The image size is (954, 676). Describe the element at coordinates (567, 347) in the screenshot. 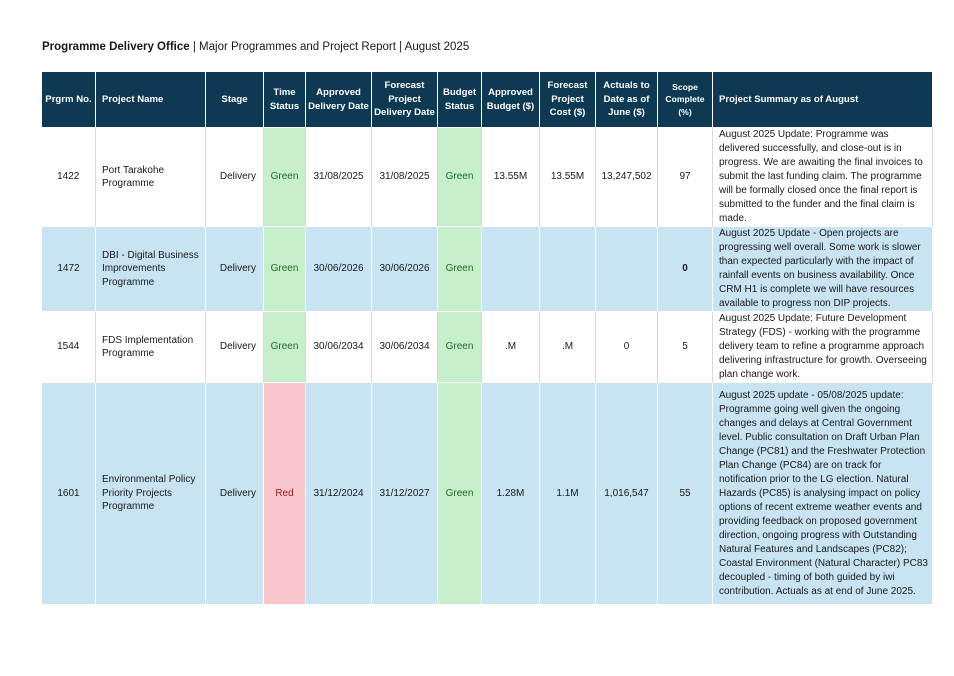

I see `forecast-cost-cell: .M` at that location.